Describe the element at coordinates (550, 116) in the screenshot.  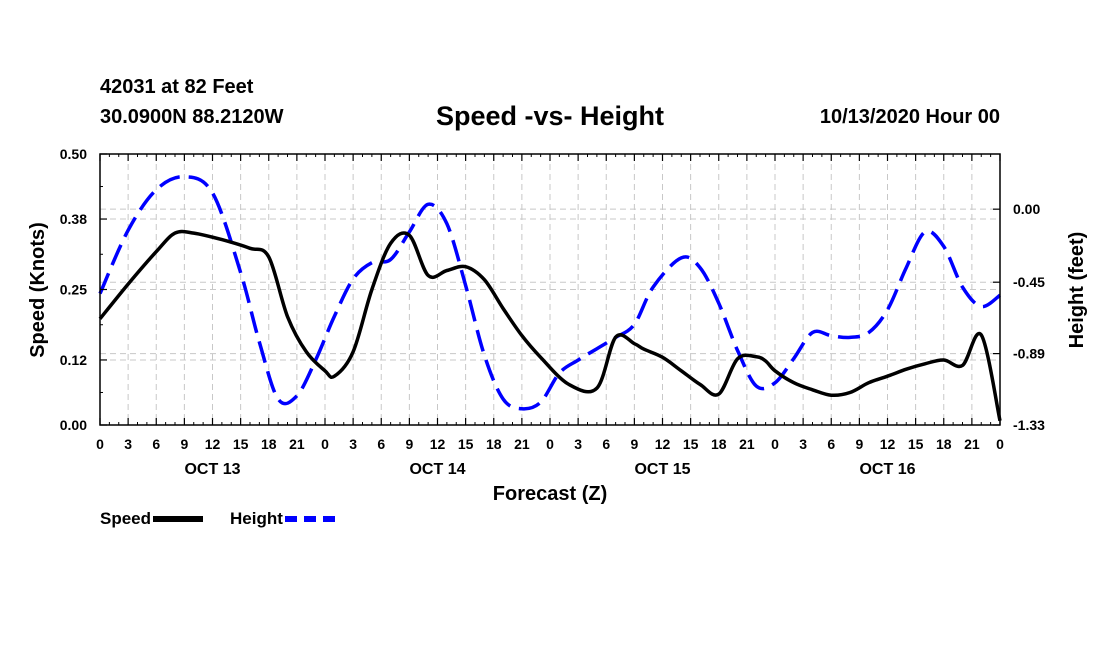
I see `chart-title: Speed -vs- Height` at that location.